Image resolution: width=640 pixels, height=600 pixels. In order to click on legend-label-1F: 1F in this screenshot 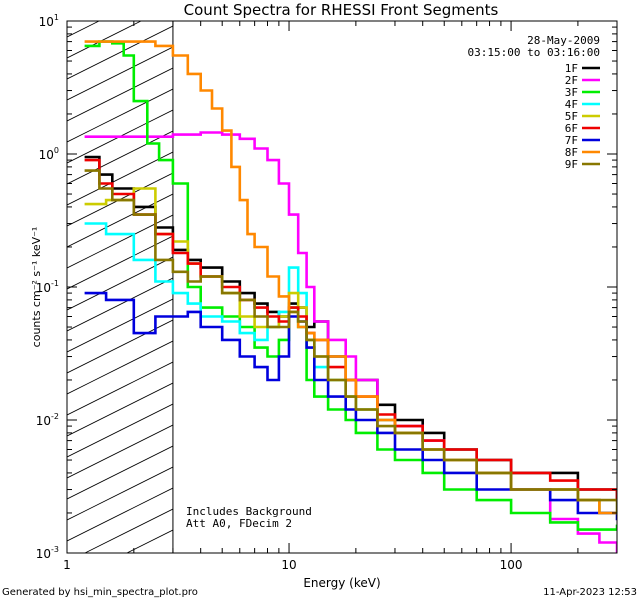, I will do `click(571, 68)`.